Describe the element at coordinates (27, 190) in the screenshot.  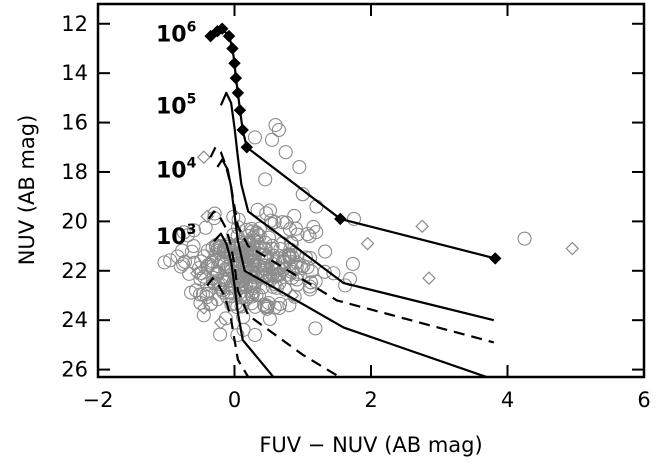
I see `y-axis-label: NUV (AB mag)` at that location.